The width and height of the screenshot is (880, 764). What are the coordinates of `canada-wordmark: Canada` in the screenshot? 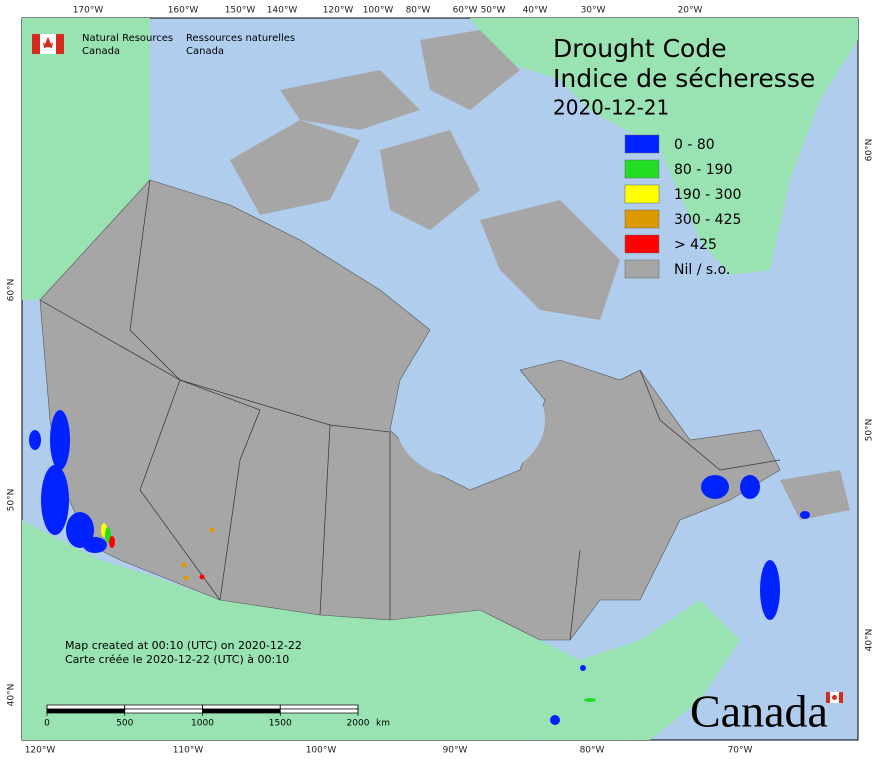 It's located at (766, 711).